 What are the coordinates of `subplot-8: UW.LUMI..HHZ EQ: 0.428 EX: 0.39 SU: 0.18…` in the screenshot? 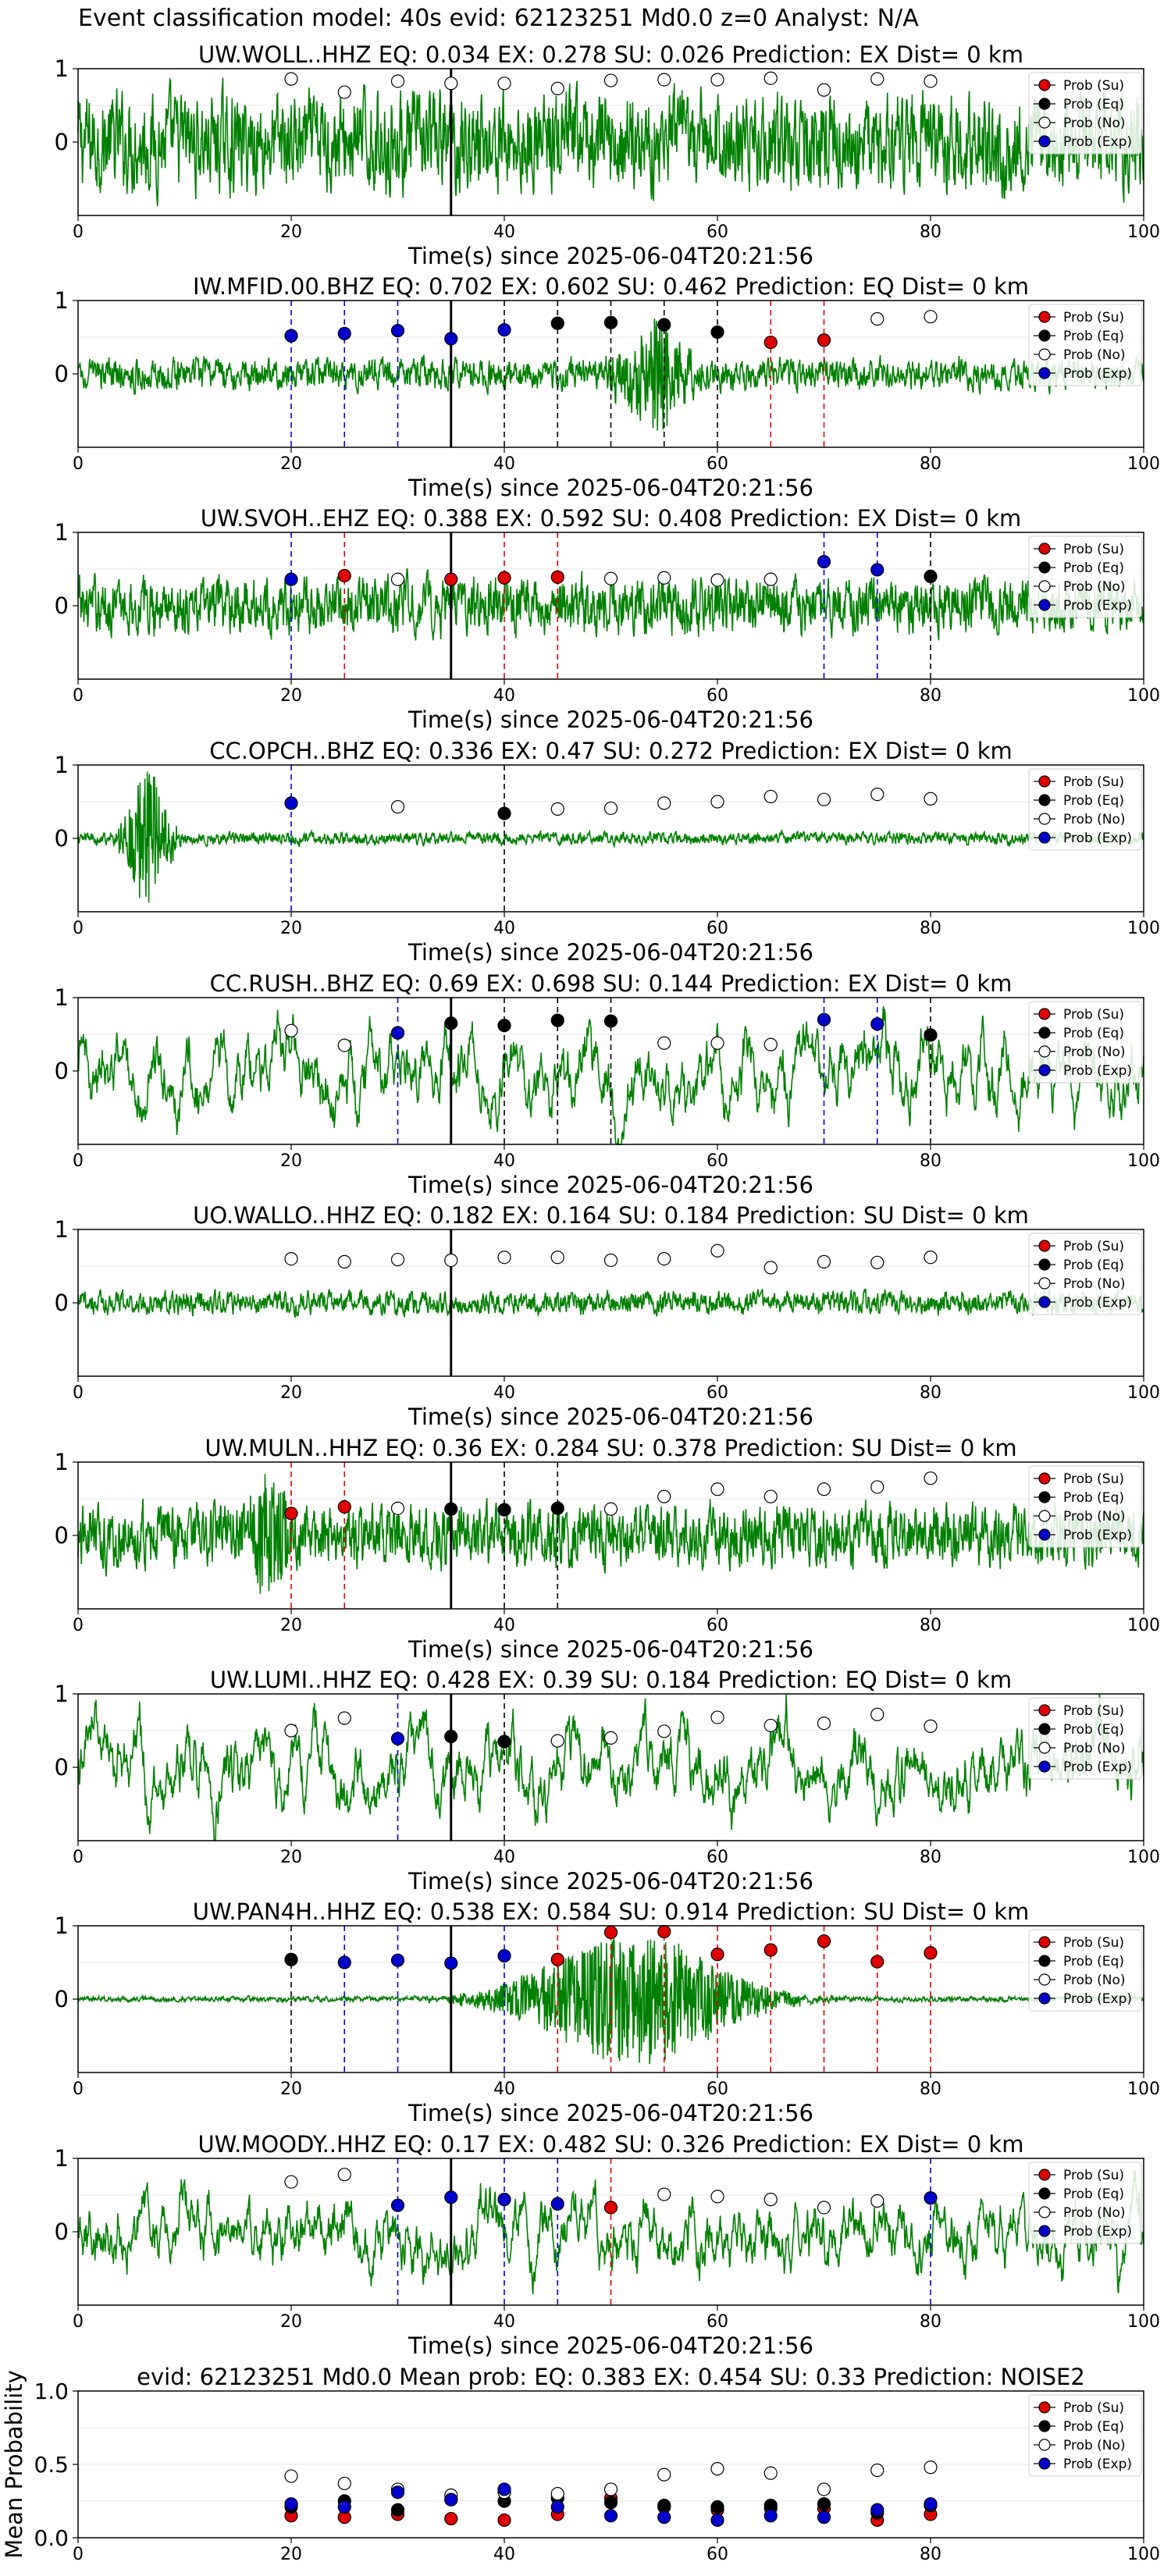 It's located at (607, 1781).